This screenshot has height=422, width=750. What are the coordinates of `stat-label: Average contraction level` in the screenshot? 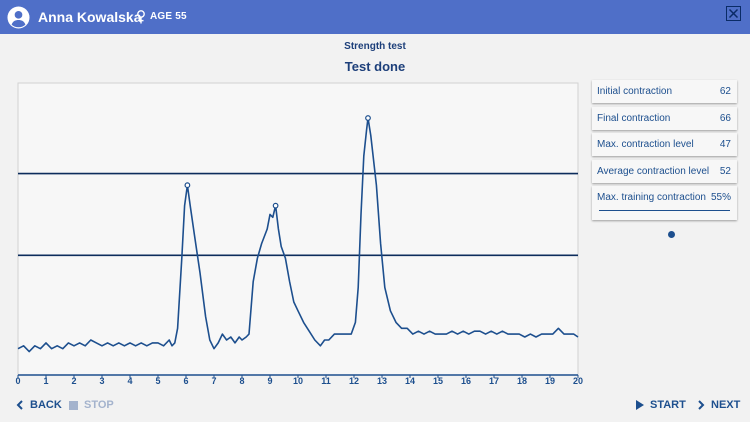 It's located at (653, 171).